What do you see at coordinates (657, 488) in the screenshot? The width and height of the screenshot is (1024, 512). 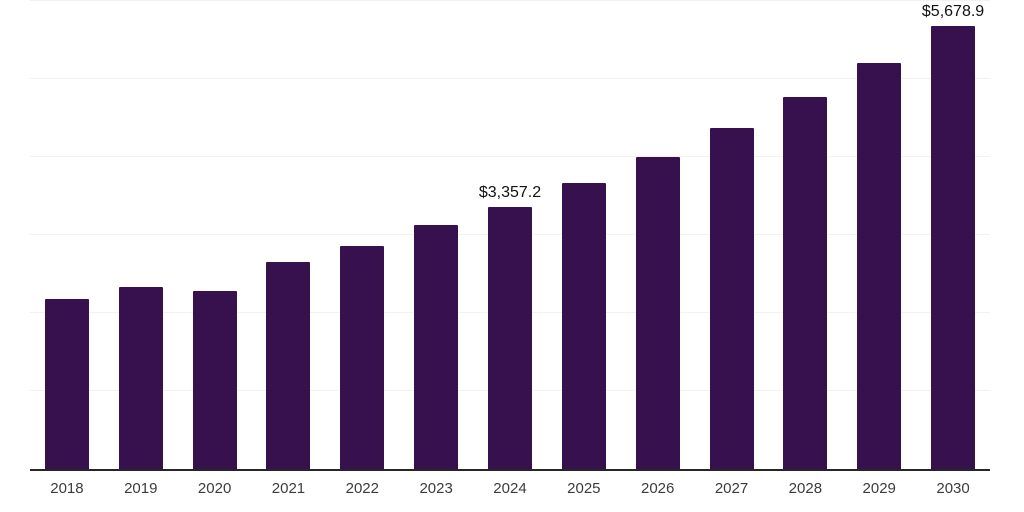 I see `x-tick-label: 2026` at bounding box center [657, 488].